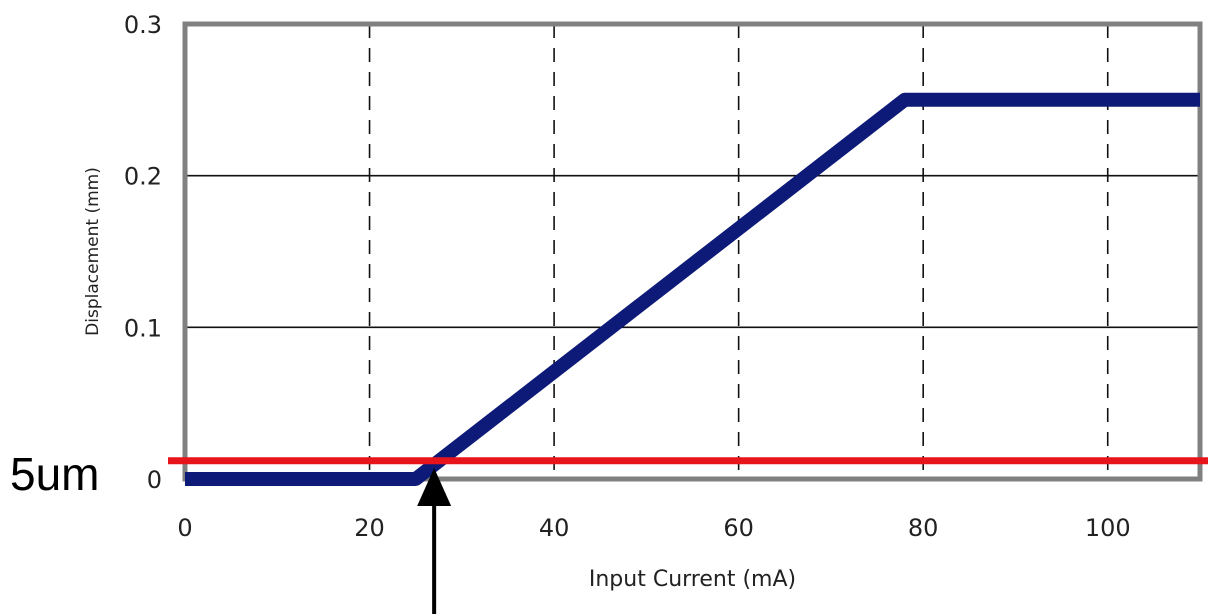  What do you see at coordinates (369, 528) in the screenshot?
I see `x-tick-label: 20` at bounding box center [369, 528].